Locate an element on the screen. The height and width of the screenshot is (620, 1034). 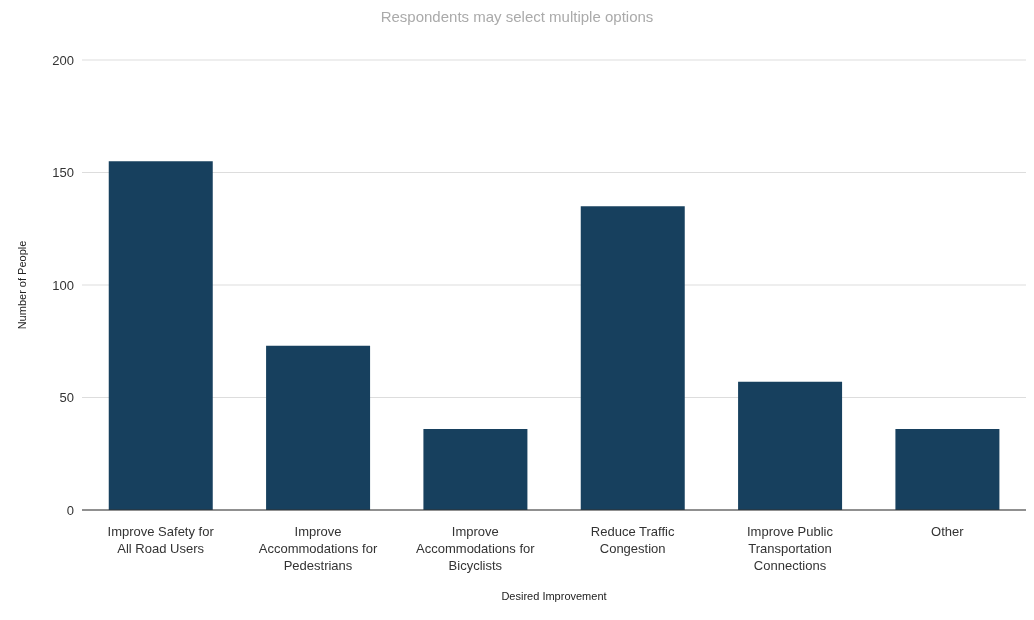
x-tick-label: Improve Accommodations for Pedestrians is located at coordinates (318, 548).